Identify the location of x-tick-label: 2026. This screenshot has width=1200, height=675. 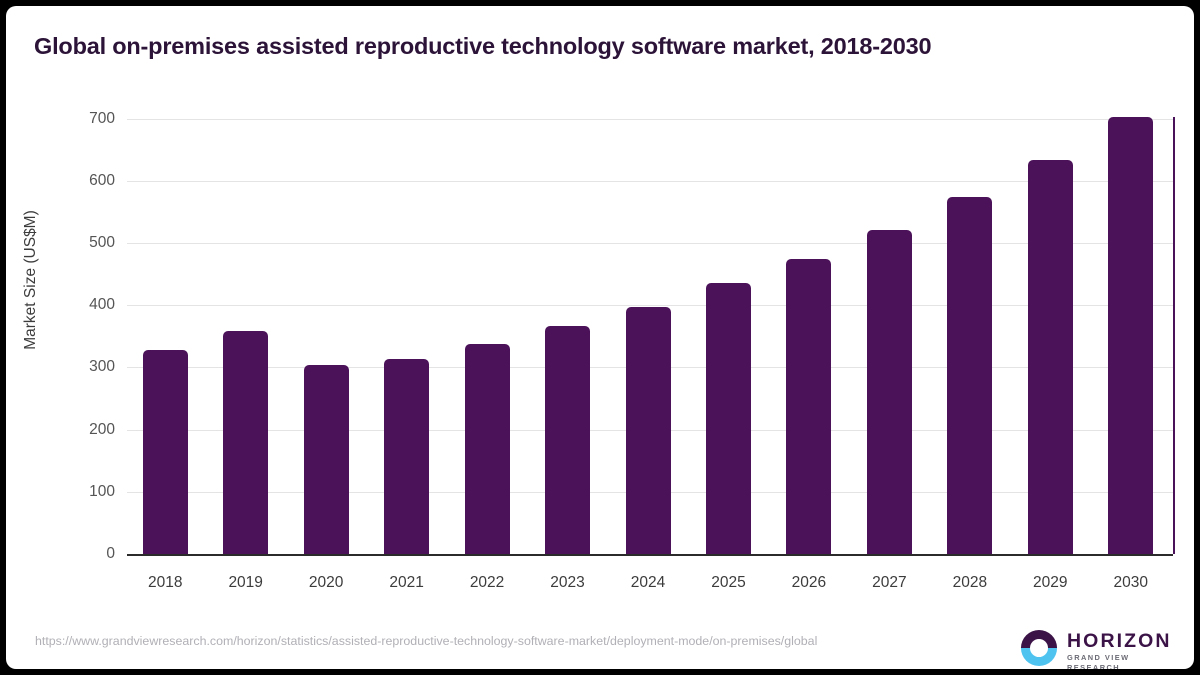
(809, 582).